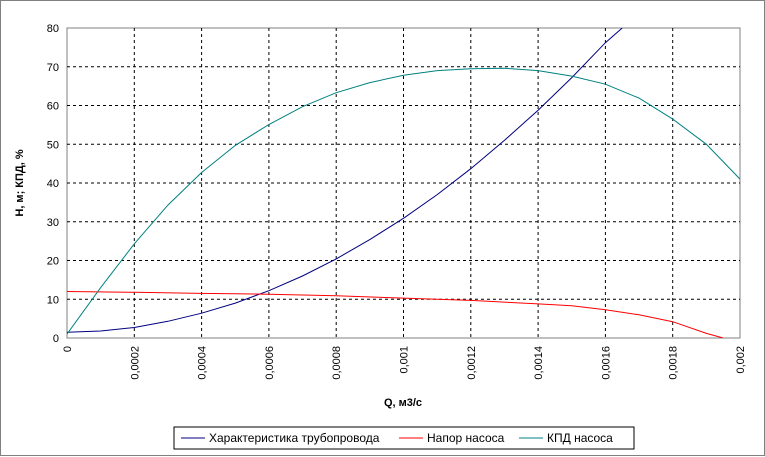 The height and width of the screenshot is (457, 765). I want to click on x-tick-label: 0, so click(68, 349).